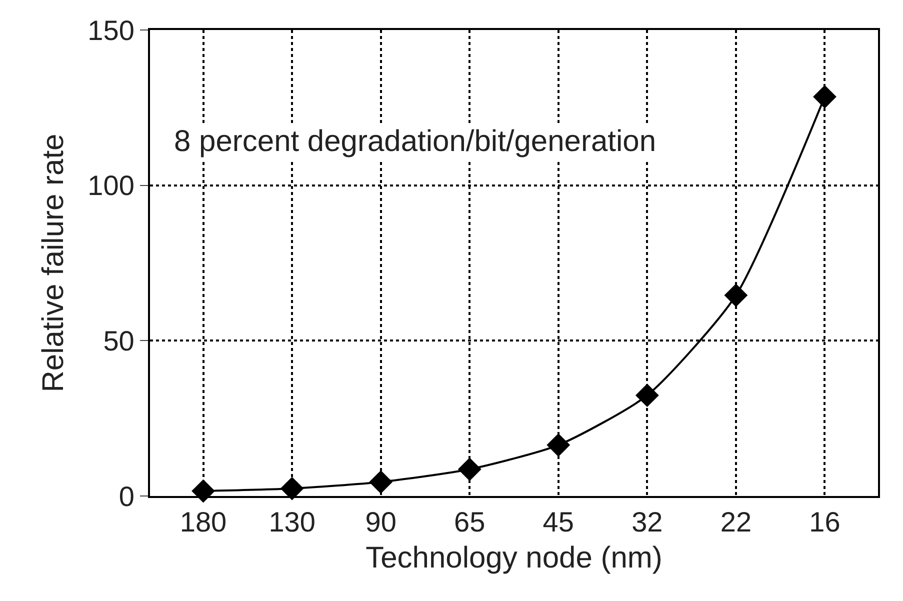  Describe the element at coordinates (558, 522) in the screenshot. I see `x-tick-label: 45` at that location.